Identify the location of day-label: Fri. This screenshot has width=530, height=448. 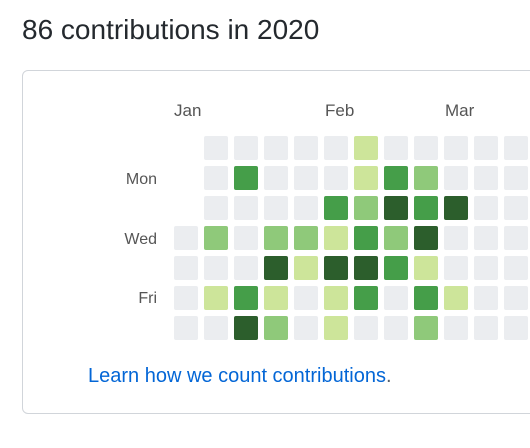
(147, 298).